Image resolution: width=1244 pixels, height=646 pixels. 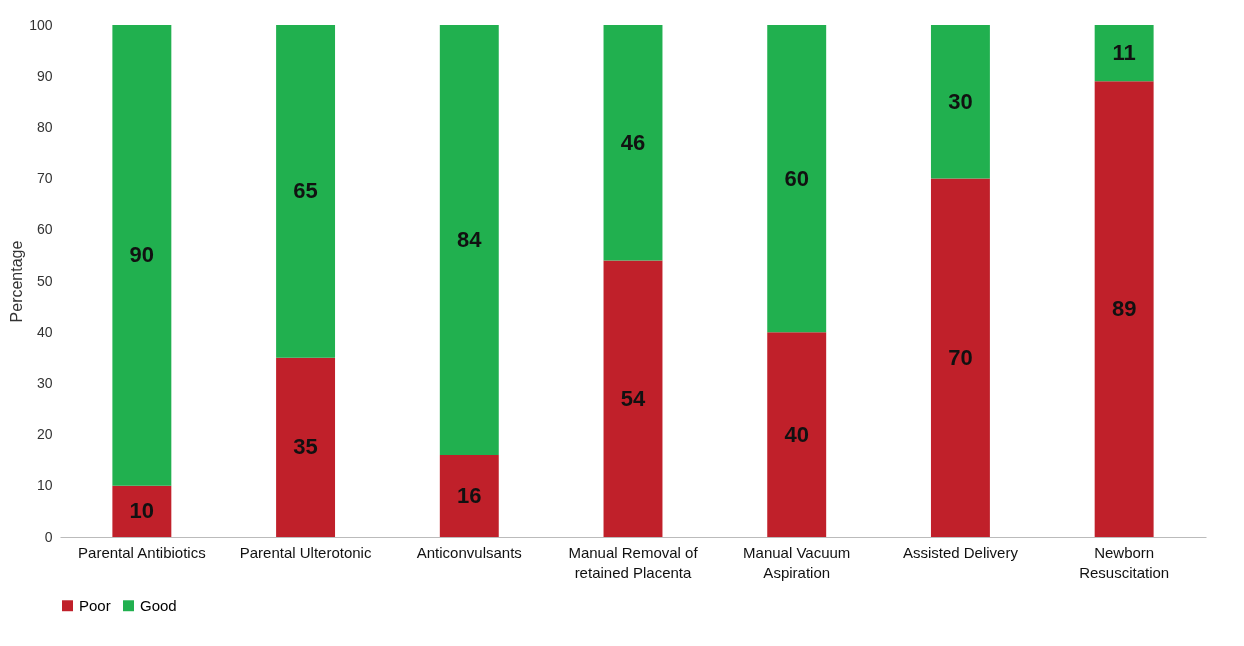 What do you see at coordinates (95, 605) in the screenshot?
I see `legend-label: Poor` at bounding box center [95, 605].